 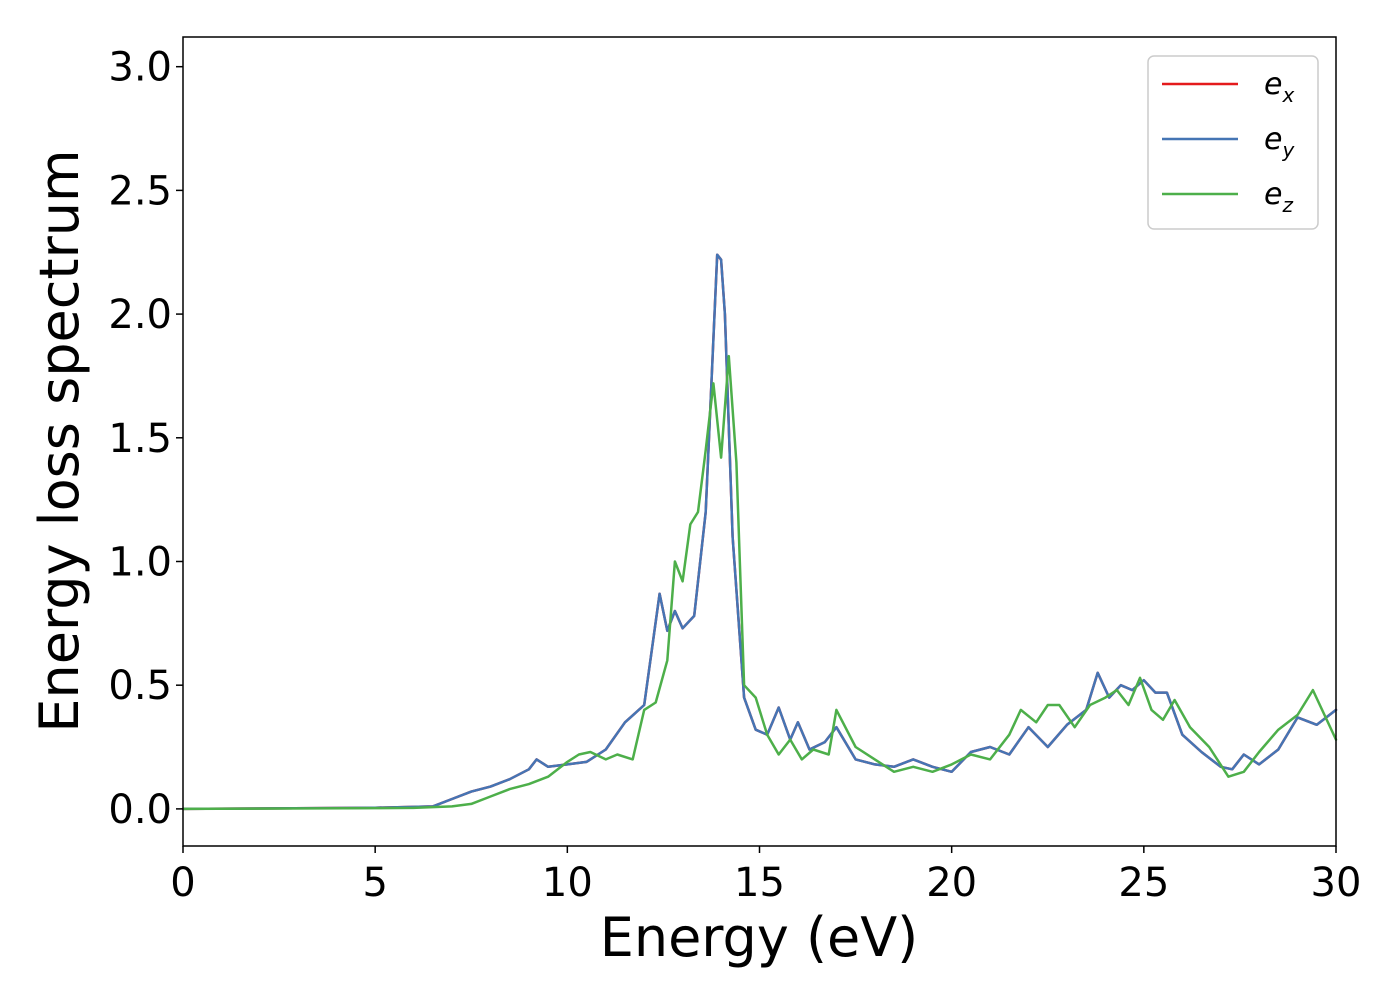 What do you see at coordinates (1336, 883) in the screenshot?
I see `x-tick-label: 30` at bounding box center [1336, 883].